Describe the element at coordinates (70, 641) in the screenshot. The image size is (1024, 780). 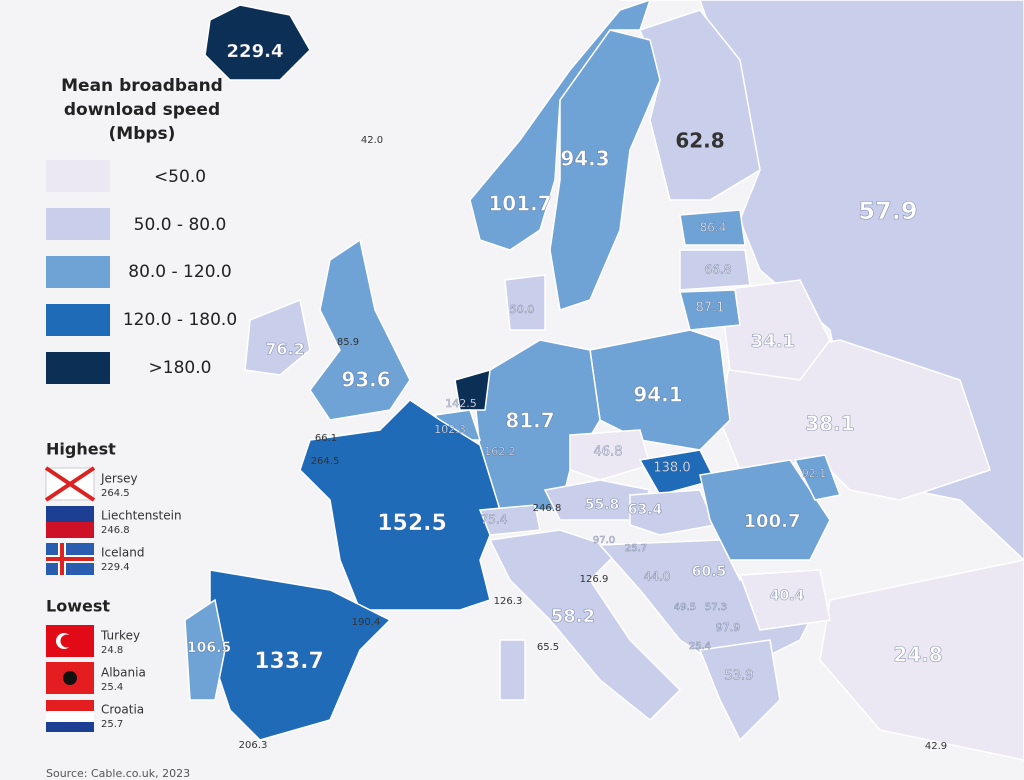
I see `flag-turkey` at that location.